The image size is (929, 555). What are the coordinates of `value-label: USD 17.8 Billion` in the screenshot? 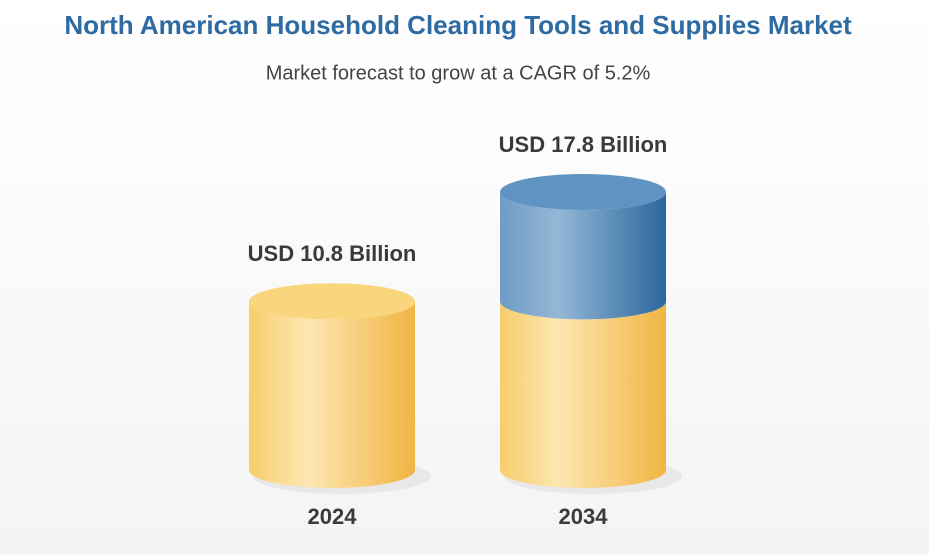 It's located at (583, 144).